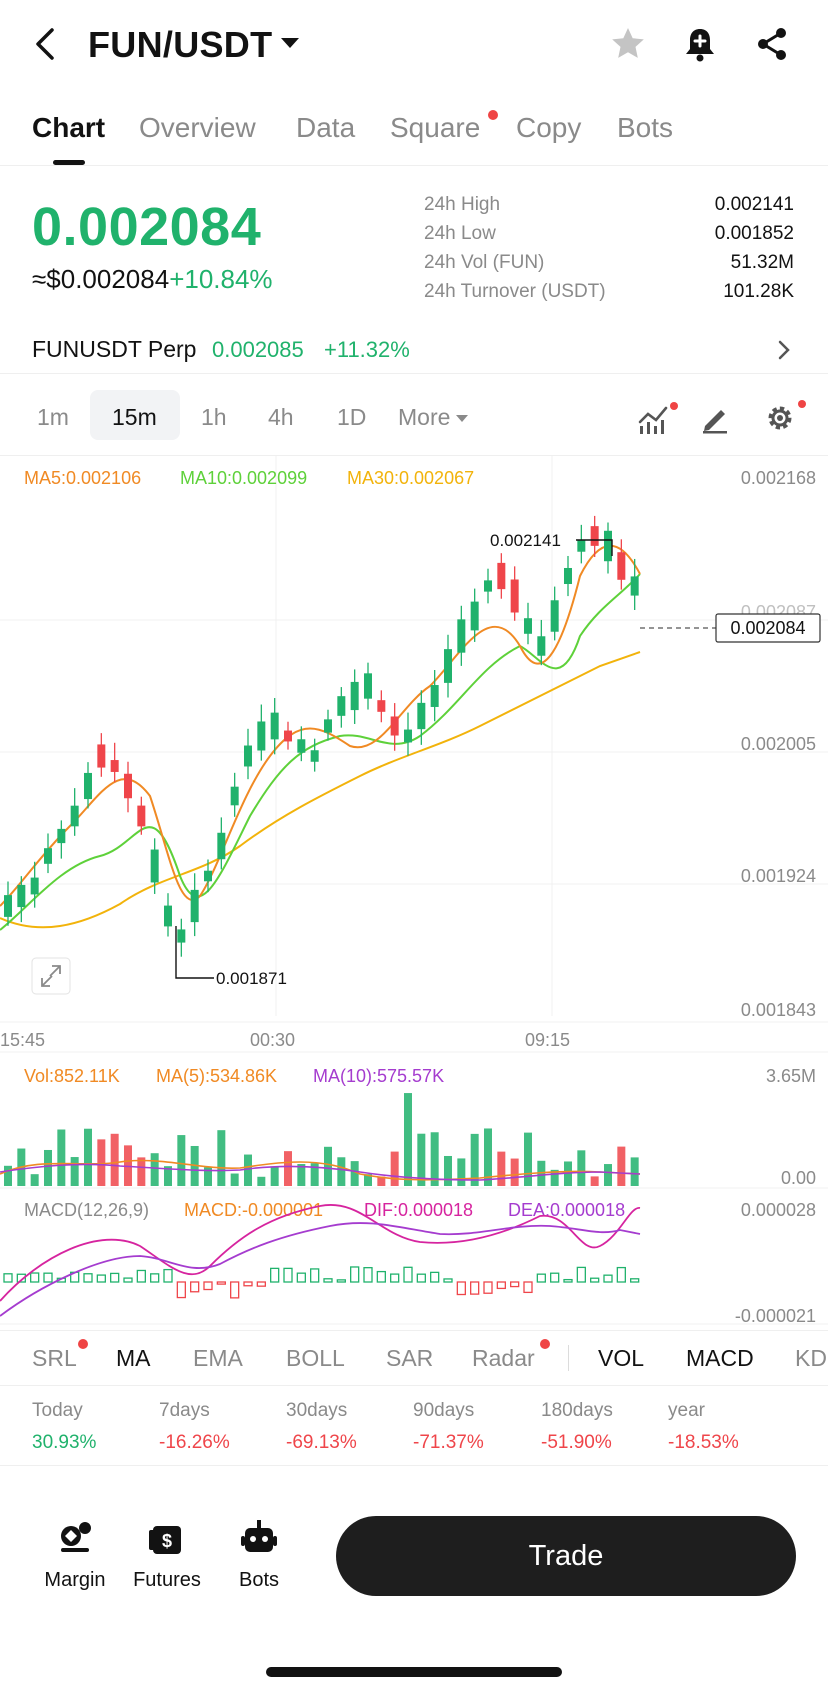 The width and height of the screenshot is (828, 1696). I want to click on tab-bots: Bots, so click(645, 127).